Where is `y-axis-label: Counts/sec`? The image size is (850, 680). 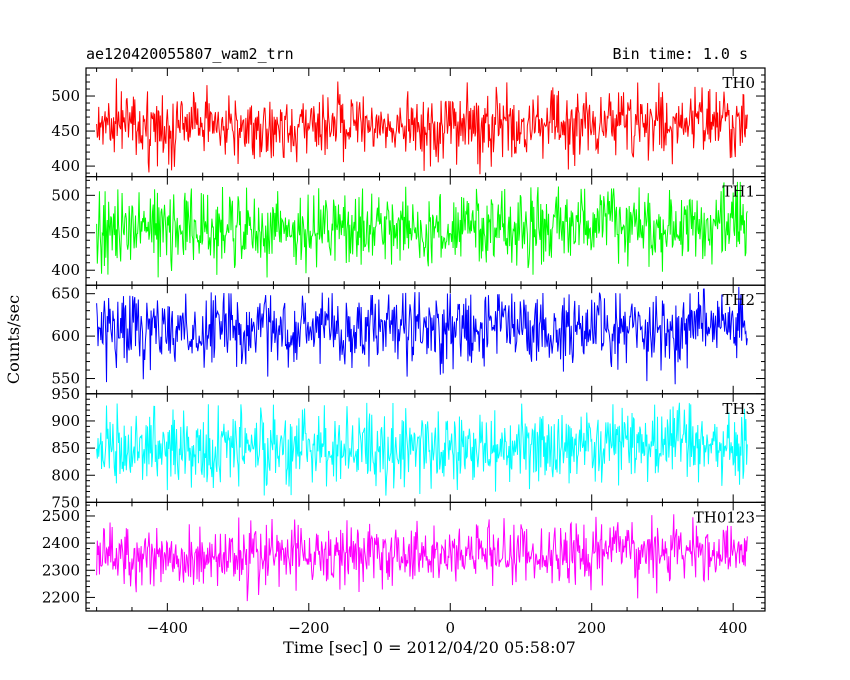
y-axis-label: Counts/sec is located at coordinates (13, 339).